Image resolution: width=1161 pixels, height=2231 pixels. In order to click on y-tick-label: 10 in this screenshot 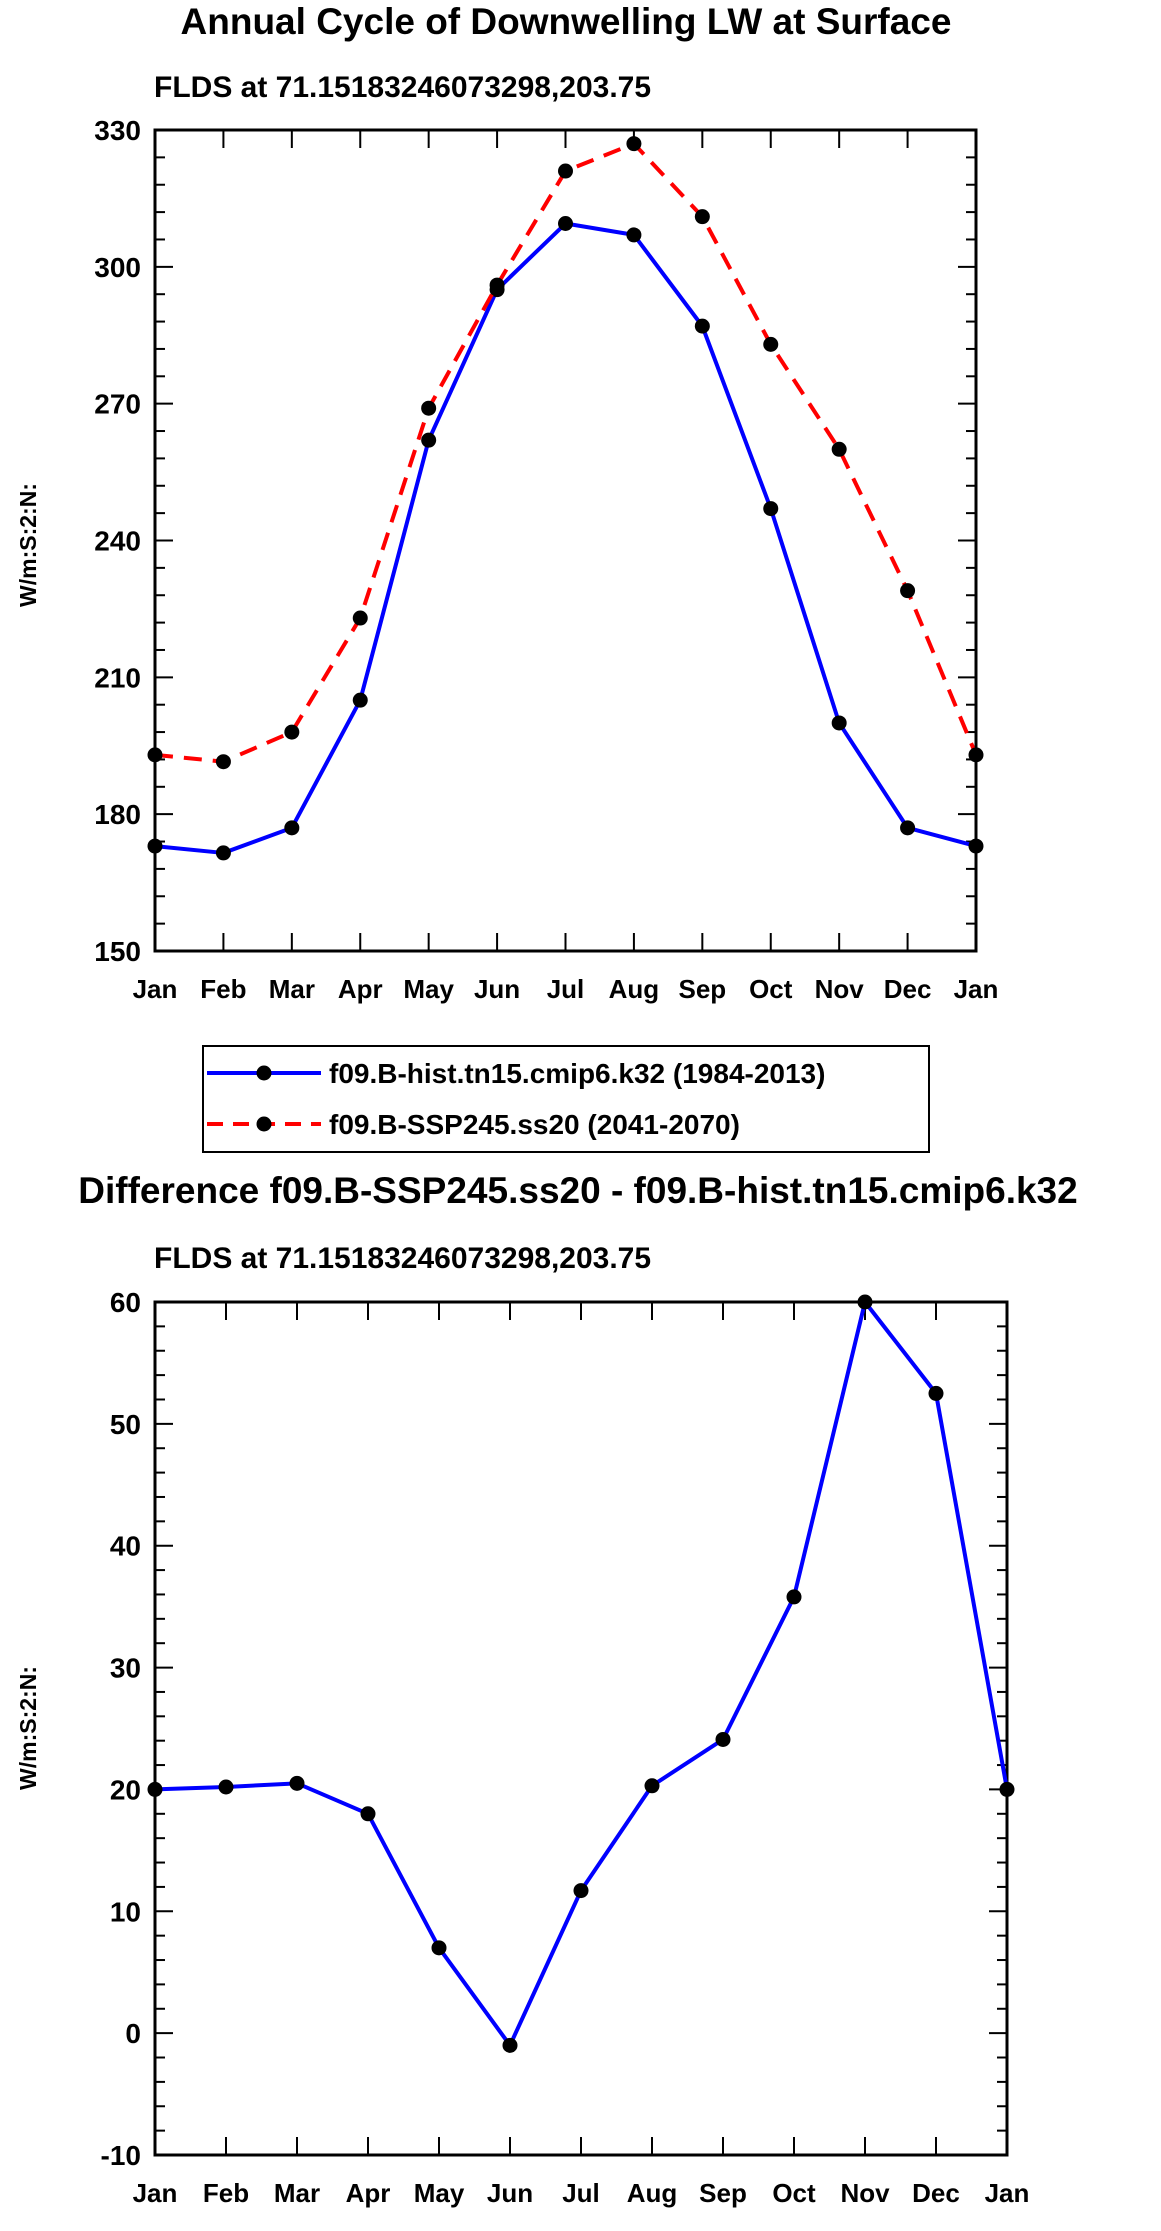, I will do `click(125, 1911)`.